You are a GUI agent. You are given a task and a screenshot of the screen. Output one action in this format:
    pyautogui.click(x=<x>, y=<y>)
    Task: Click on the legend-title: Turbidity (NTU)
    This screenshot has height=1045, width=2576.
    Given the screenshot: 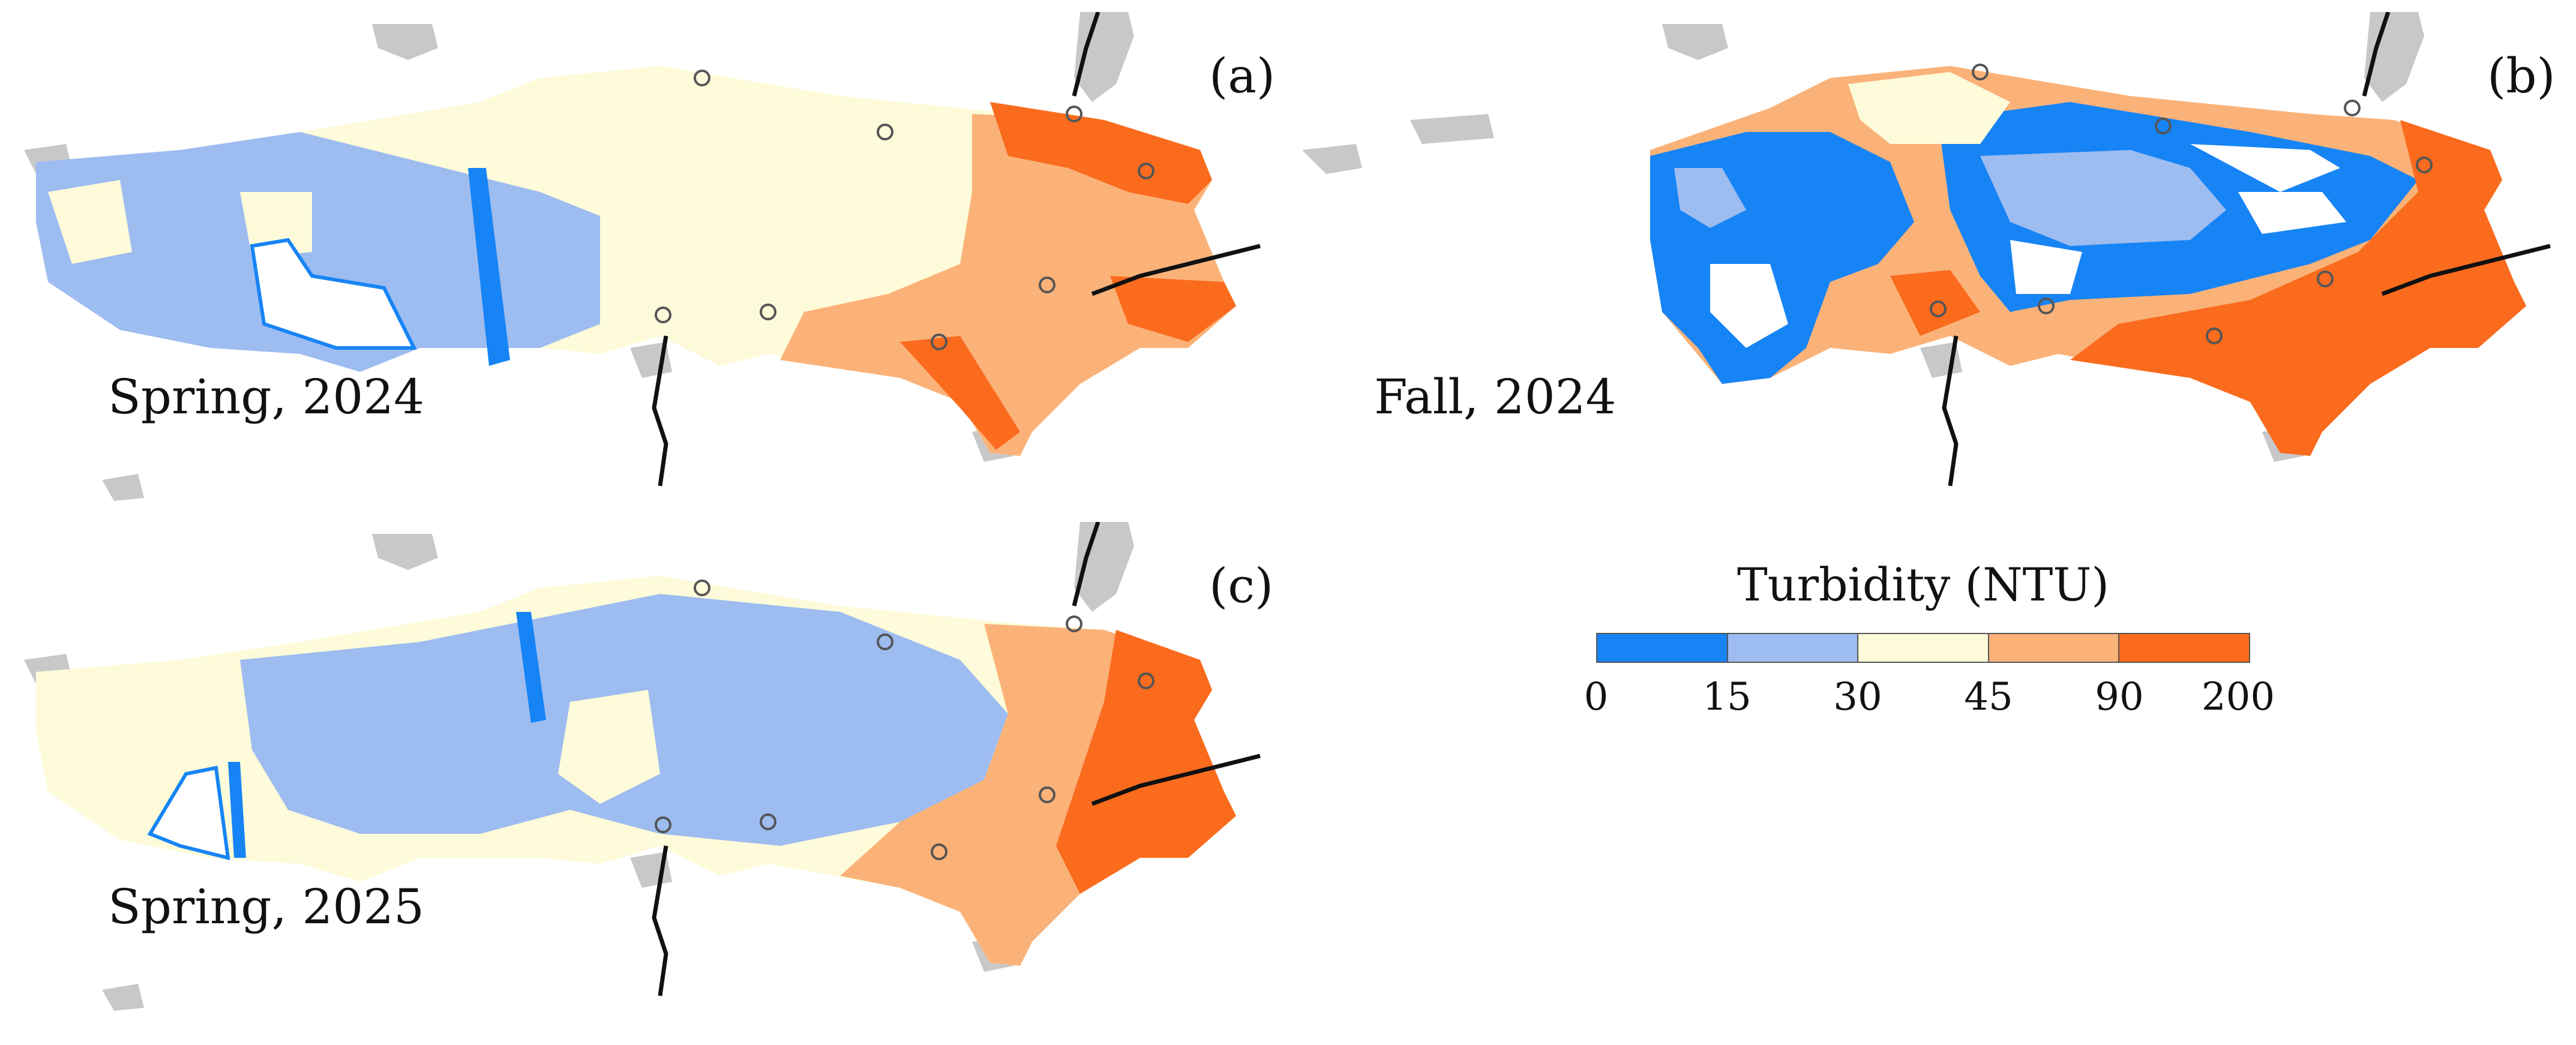 What is the action you would take?
    pyautogui.click(x=1923, y=584)
    